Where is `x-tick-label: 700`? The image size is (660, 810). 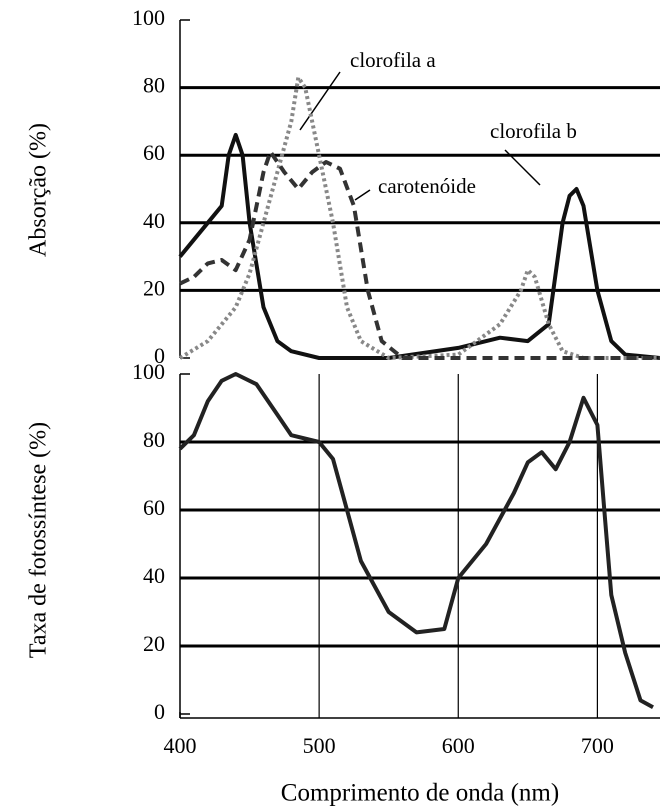
x-tick-label: 700 is located at coordinates (597, 745).